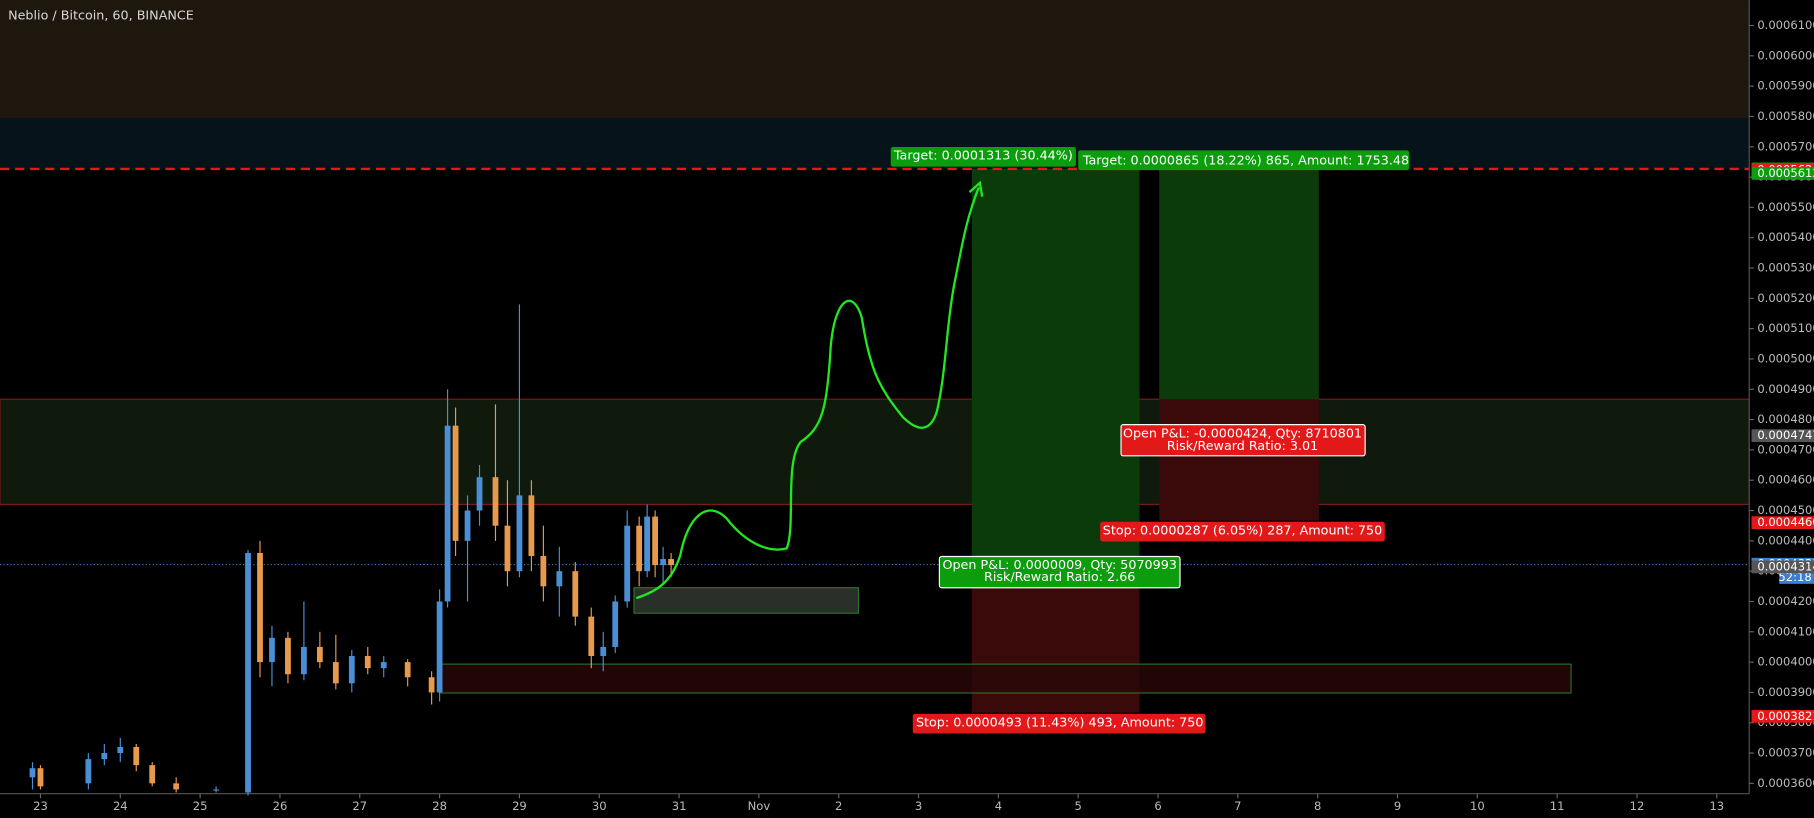 Image resolution: width=1814 pixels, height=818 pixels. Describe the element at coordinates (1716, 806) in the screenshot. I see `x-tick-label: 13` at that location.